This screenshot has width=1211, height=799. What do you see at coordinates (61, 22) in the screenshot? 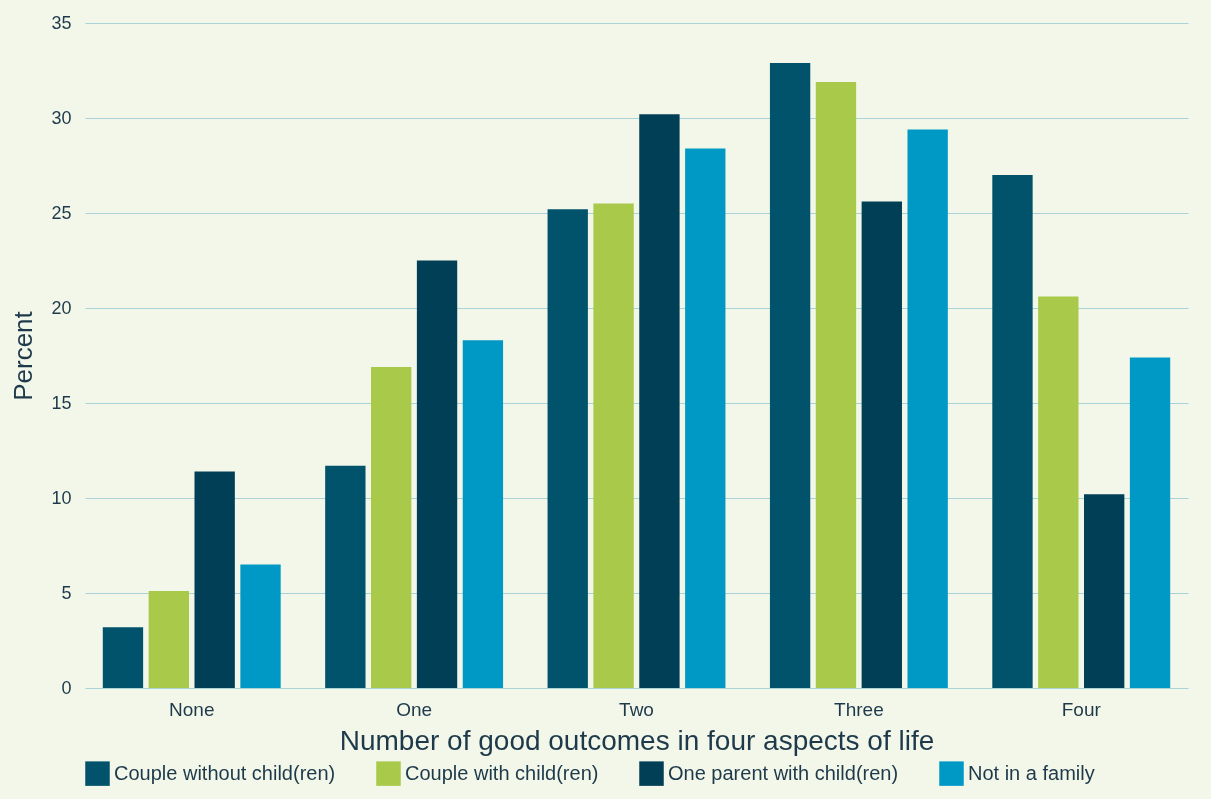
I see `y-tick-label: 35` at bounding box center [61, 22].